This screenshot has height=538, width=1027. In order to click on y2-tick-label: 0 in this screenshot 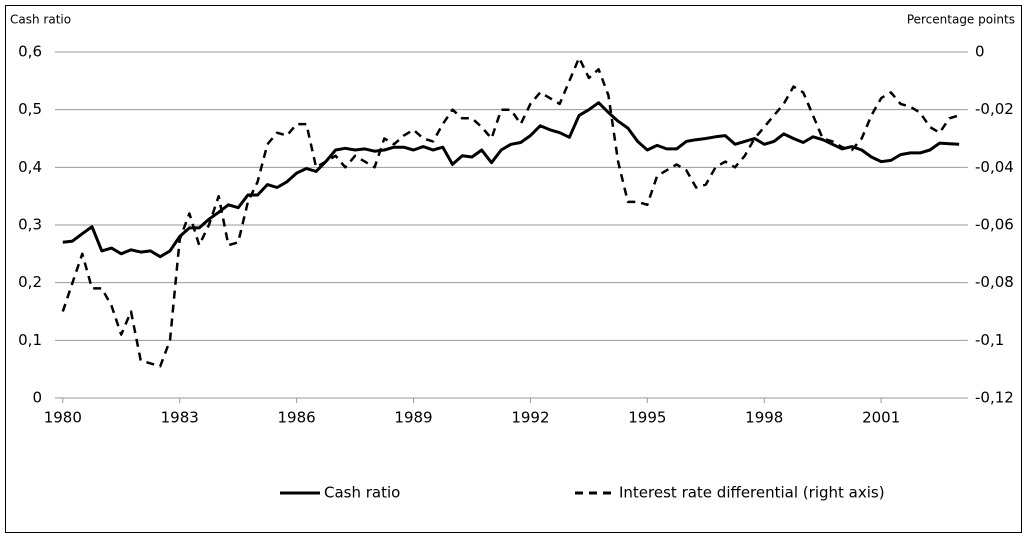, I will do `click(980, 52)`.